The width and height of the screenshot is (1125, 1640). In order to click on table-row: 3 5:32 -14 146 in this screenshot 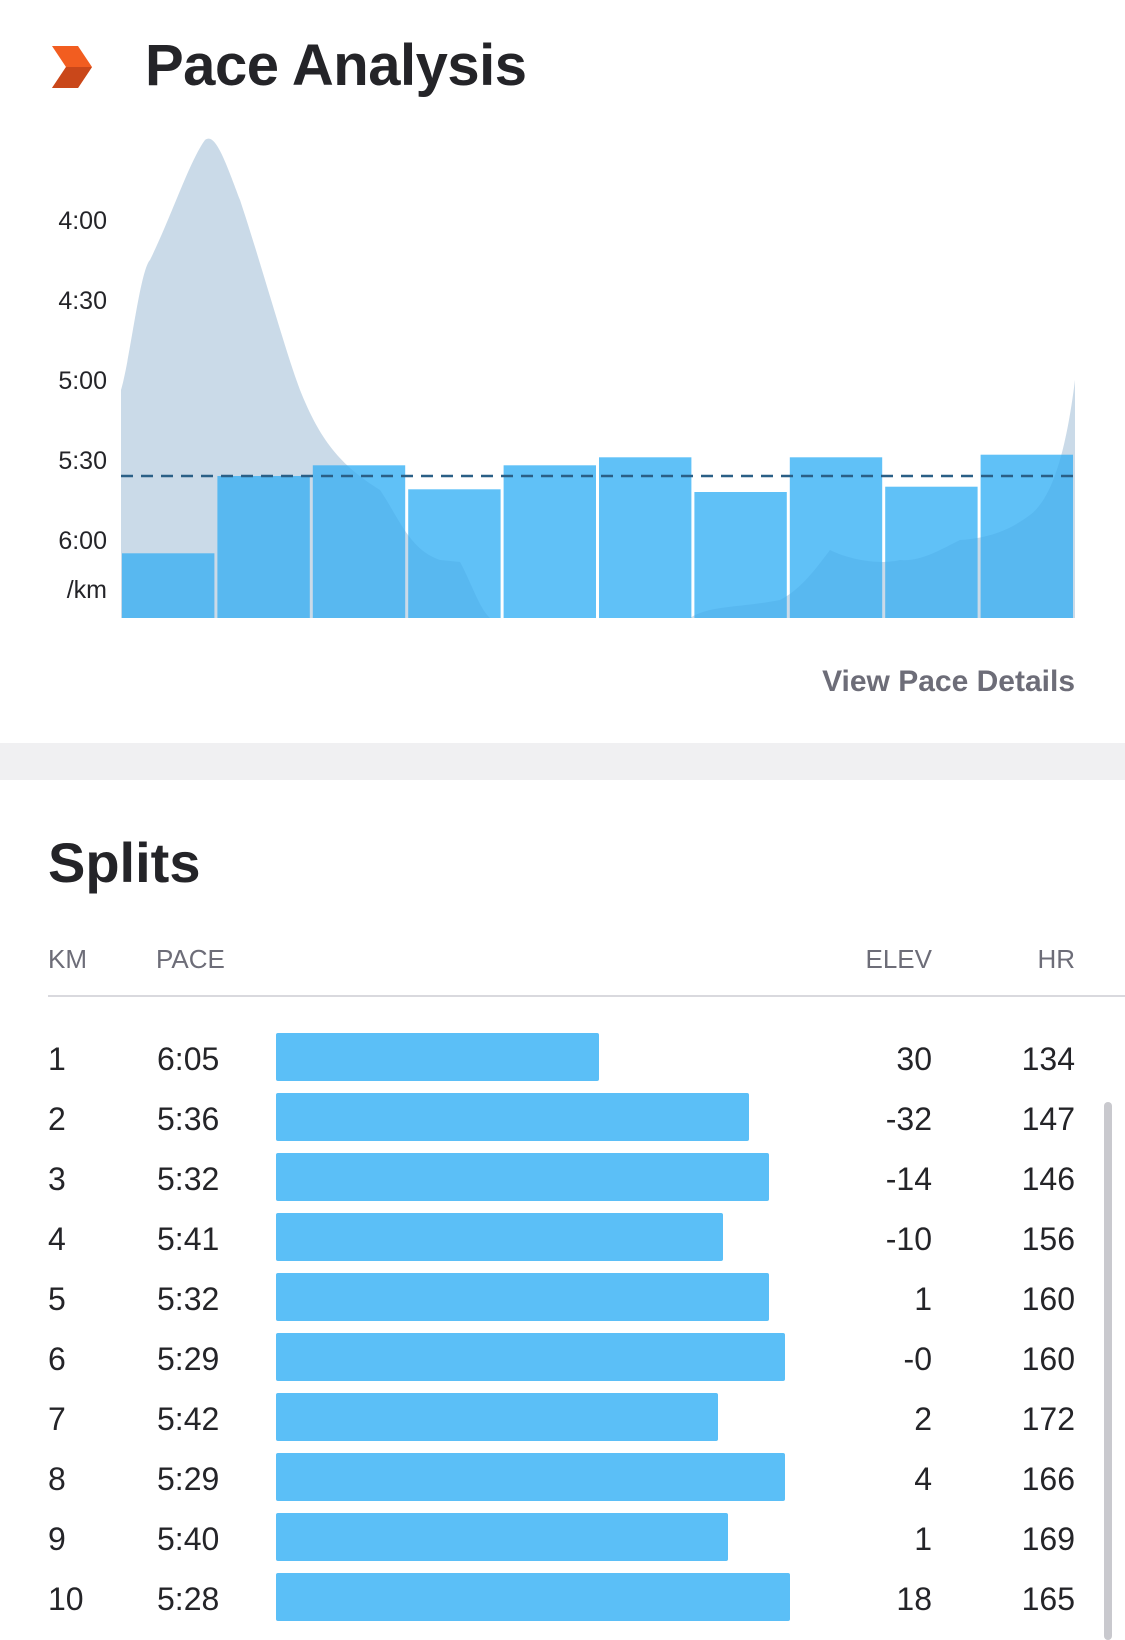, I will do `click(562, 1183)`.